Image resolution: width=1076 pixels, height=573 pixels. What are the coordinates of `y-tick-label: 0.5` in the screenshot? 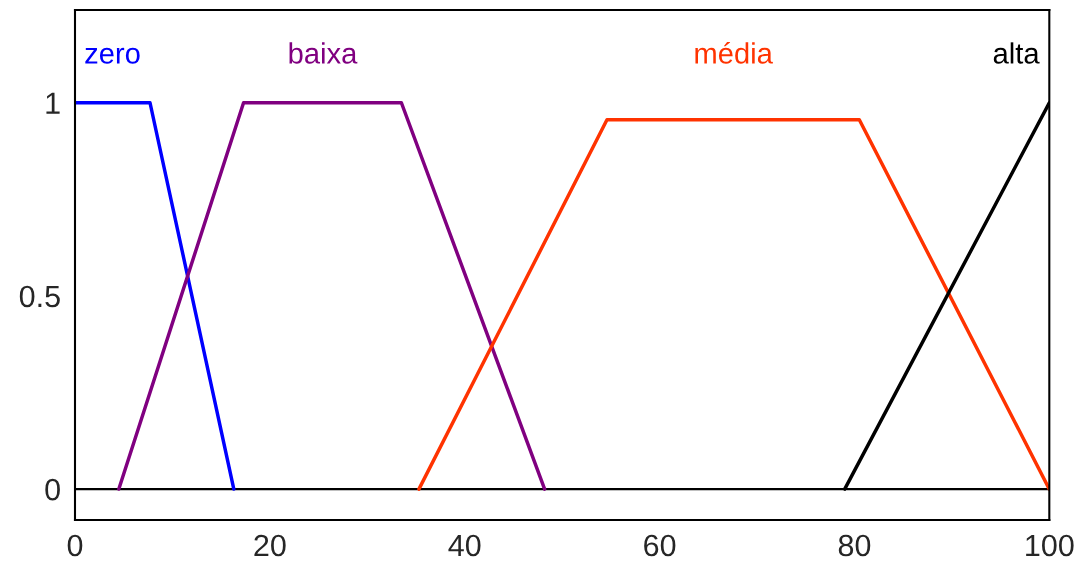 It's located at (39, 296).